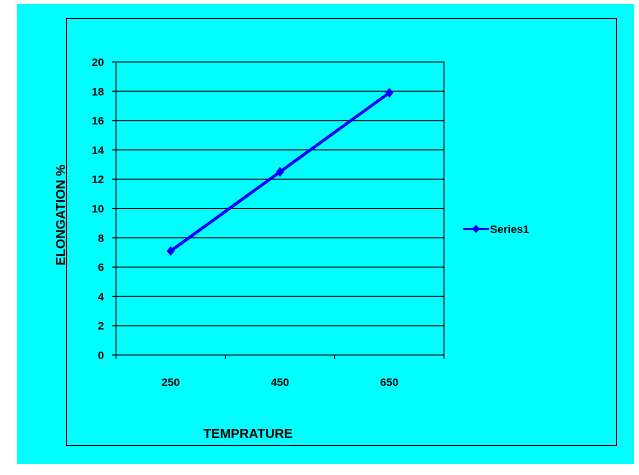 Image resolution: width=639 pixels, height=475 pixels. What do you see at coordinates (101, 297) in the screenshot?
I see `y-tick-label: 4` at bounding box center [101, 297].